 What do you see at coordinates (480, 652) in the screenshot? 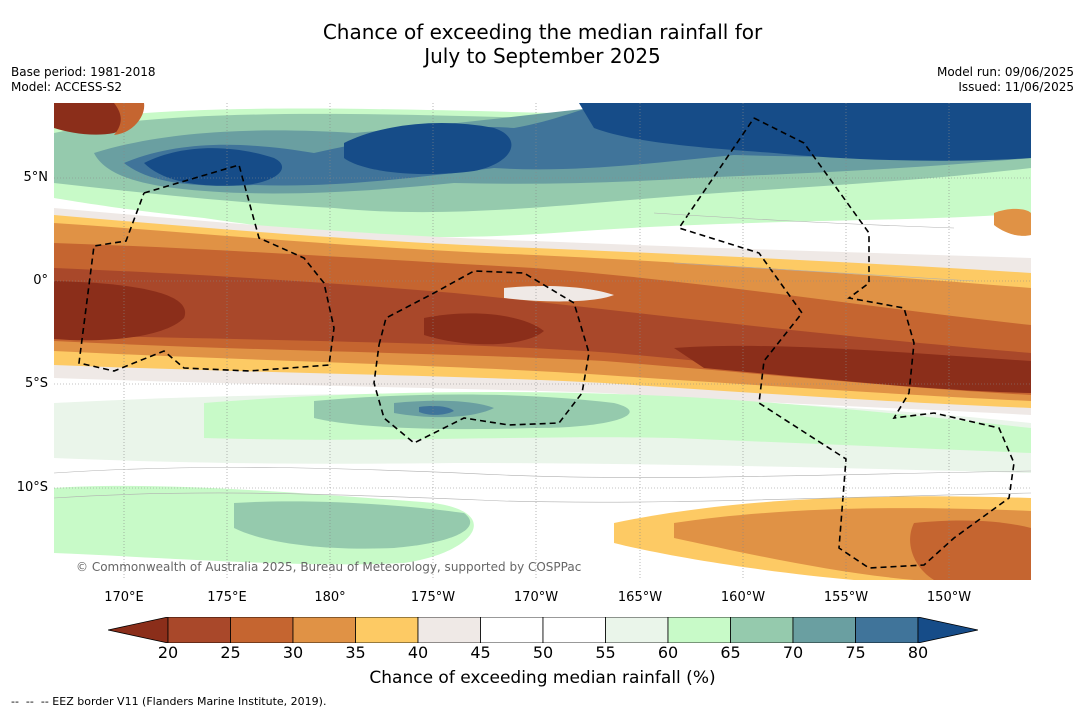
I see `colorbar-tick-label: 45` at bounding box center [480, 652].